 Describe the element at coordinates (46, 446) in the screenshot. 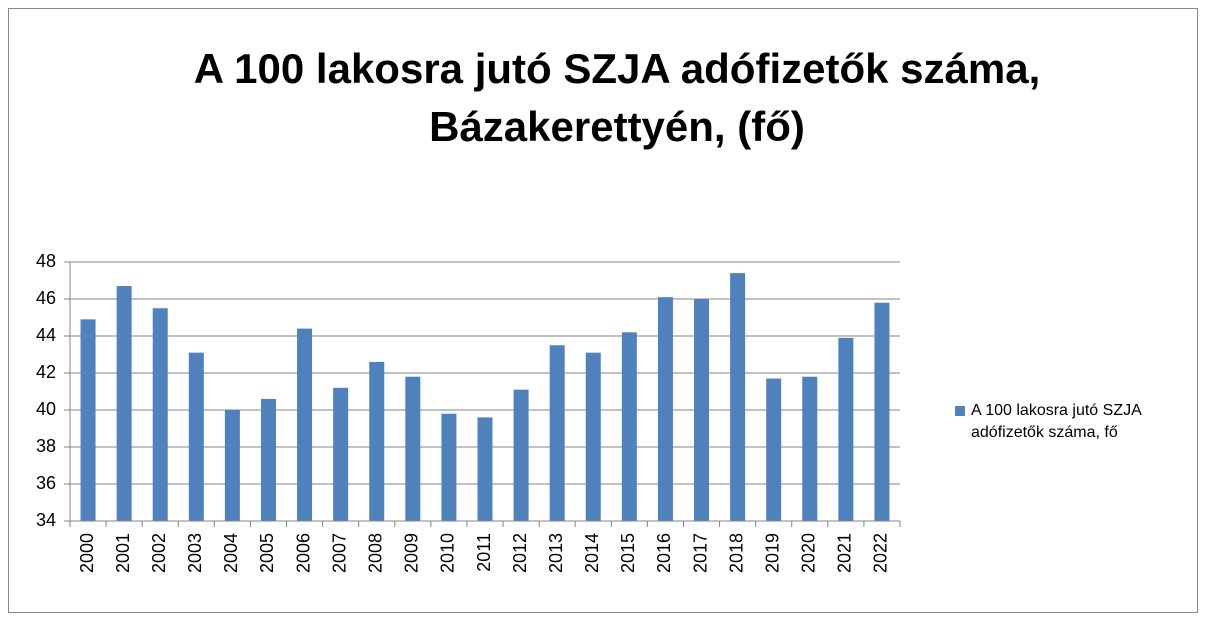

I see `y-tick-label: 38` at that location.